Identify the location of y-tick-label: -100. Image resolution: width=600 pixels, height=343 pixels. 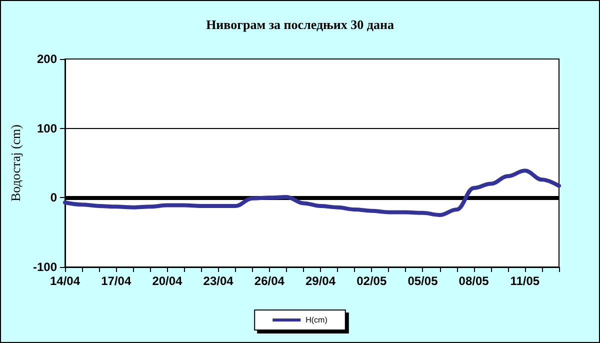
(45, 267).